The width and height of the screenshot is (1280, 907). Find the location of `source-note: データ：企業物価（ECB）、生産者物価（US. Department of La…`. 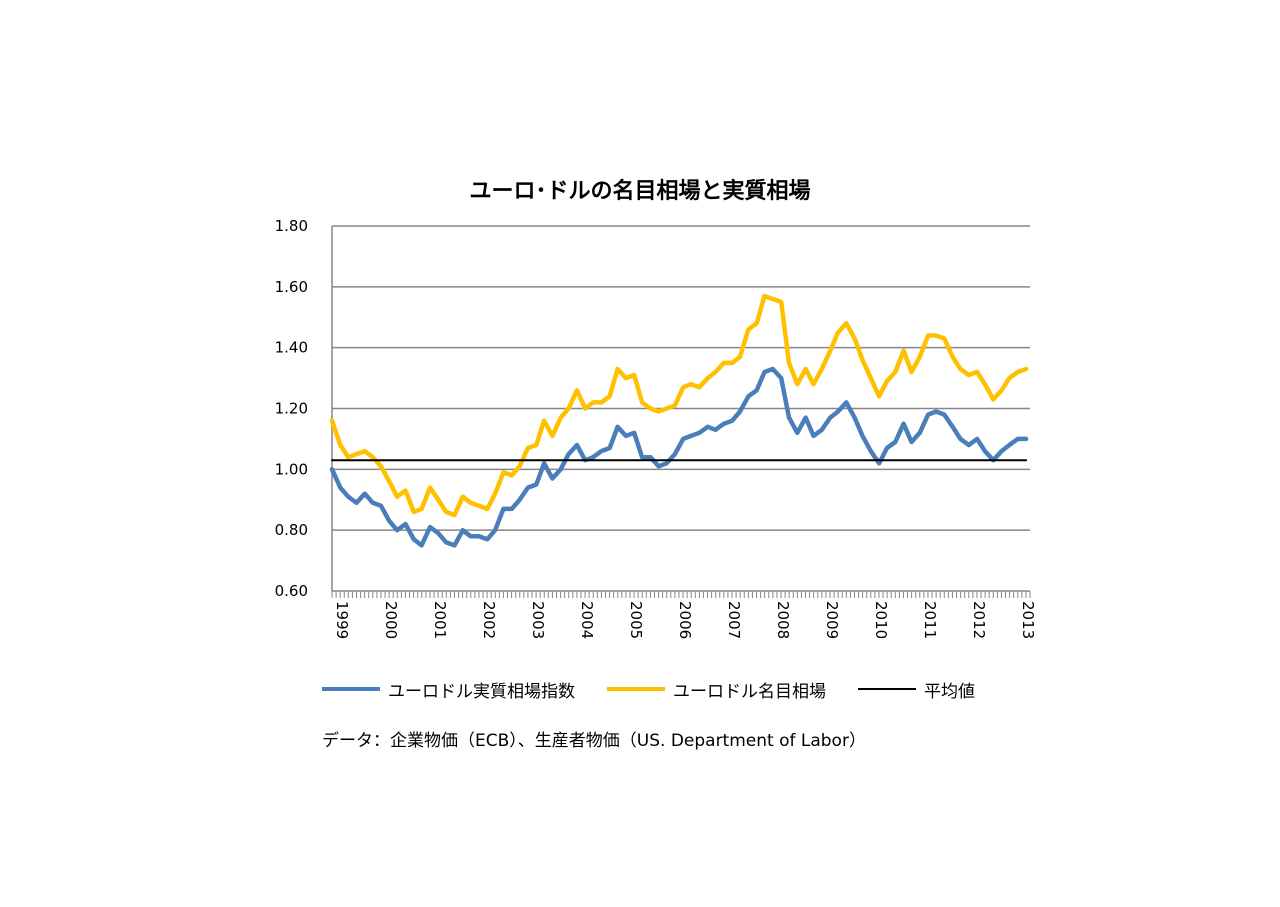

source-note: データ：企業物価（ECB）、生産者物価（US. Department of La… is located at coordinates (594, 741).